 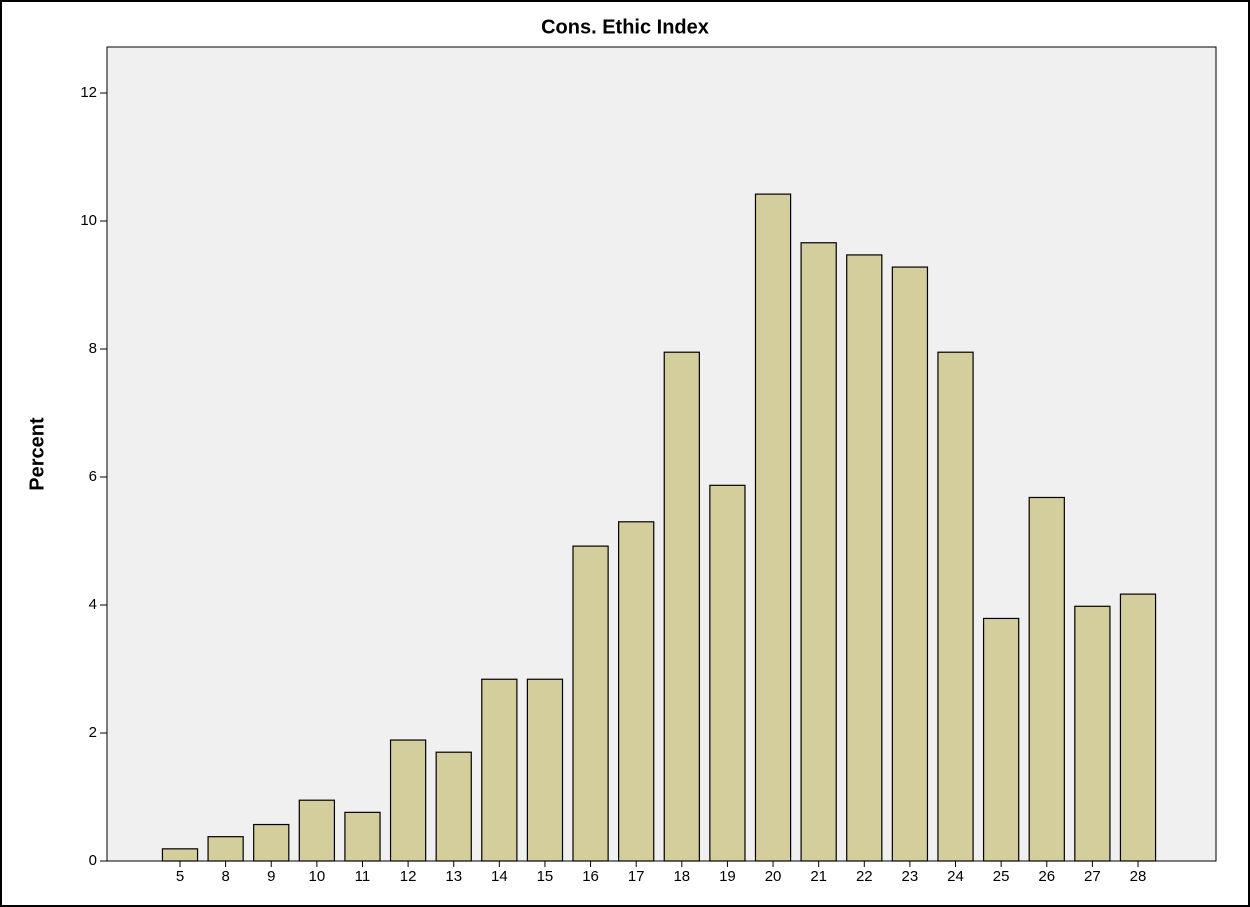 I want to click on x-tick-label: 26, so click(x=1046, y=876).